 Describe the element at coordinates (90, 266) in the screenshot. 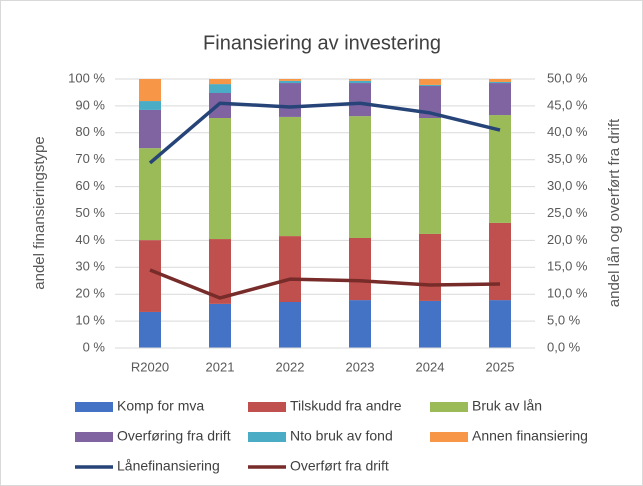

I see `y-tick-label: 30 %` at that location.